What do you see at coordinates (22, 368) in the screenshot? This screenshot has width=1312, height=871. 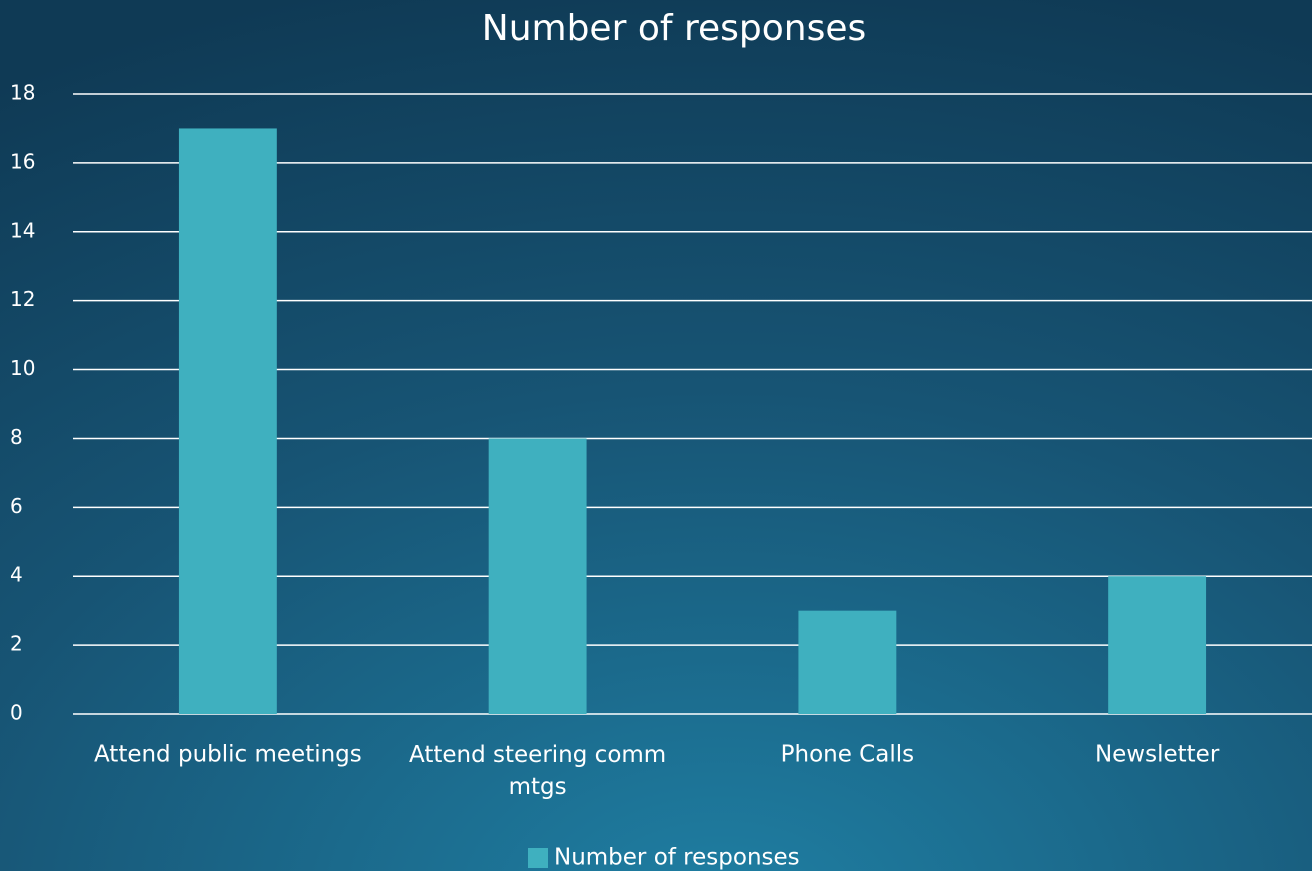 I see `y-tick-label: 10` at bounding box center [22, 368].